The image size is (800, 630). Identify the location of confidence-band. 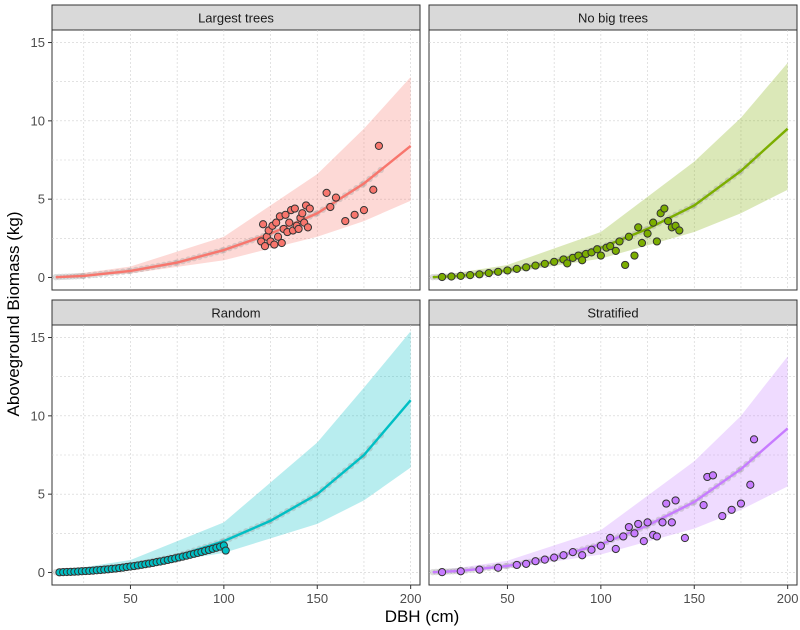
(233, 177).